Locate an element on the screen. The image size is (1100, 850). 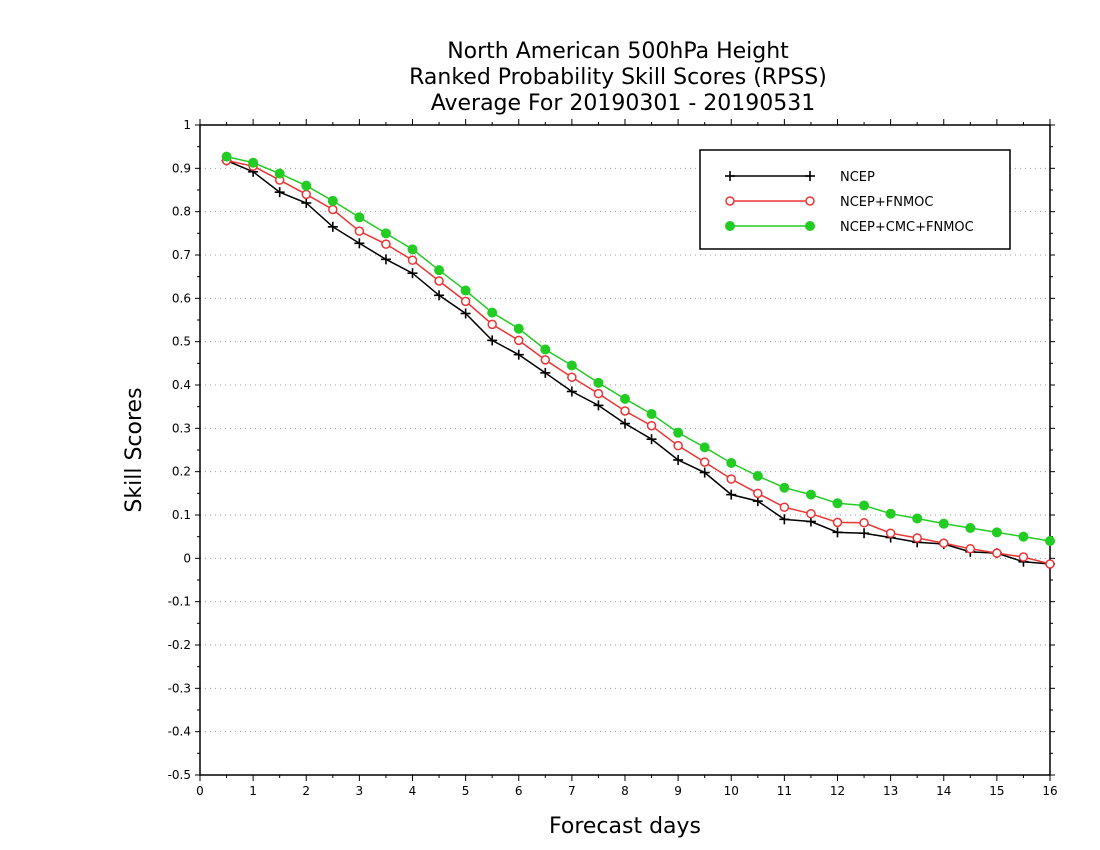
x-tick-label: 4 is located at coordinates (413, 791).